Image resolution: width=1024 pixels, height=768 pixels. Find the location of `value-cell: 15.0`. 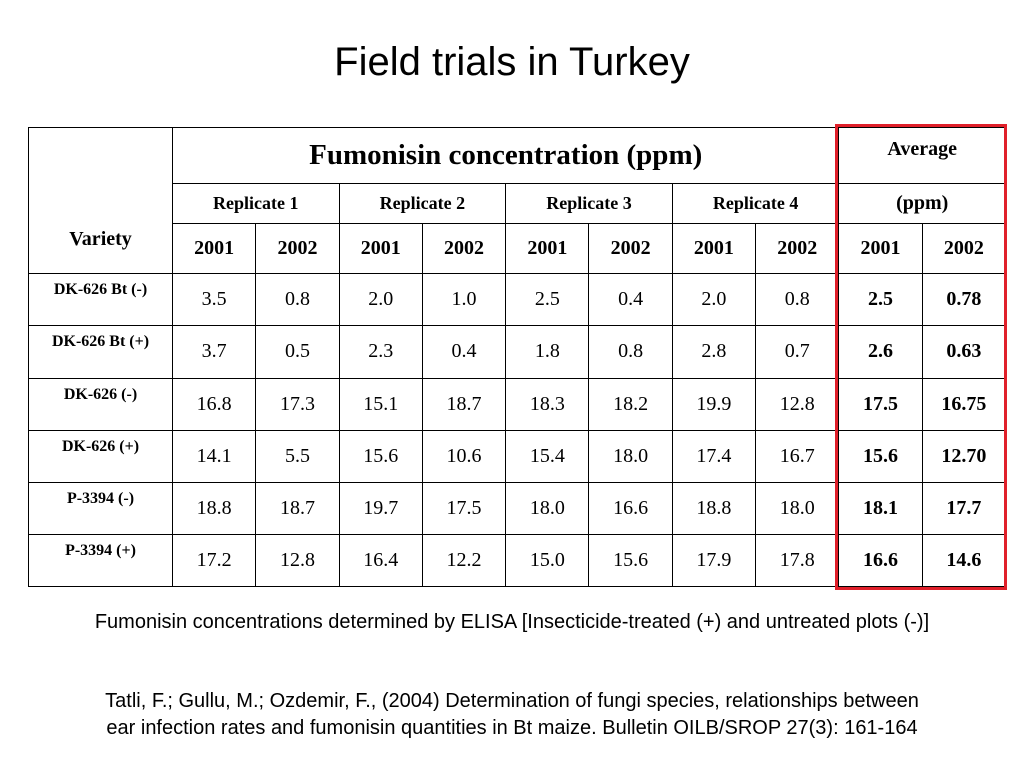

value-cell: 15.0 is located at coordinates (547, 560).